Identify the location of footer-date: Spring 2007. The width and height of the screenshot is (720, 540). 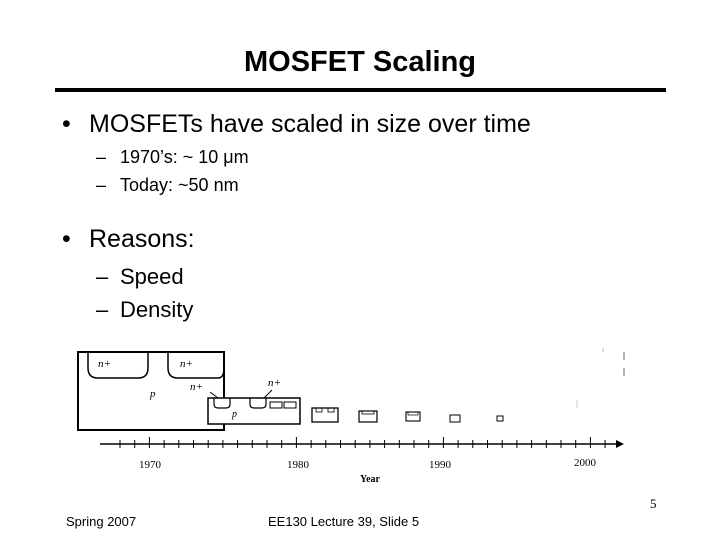
(101, 521).